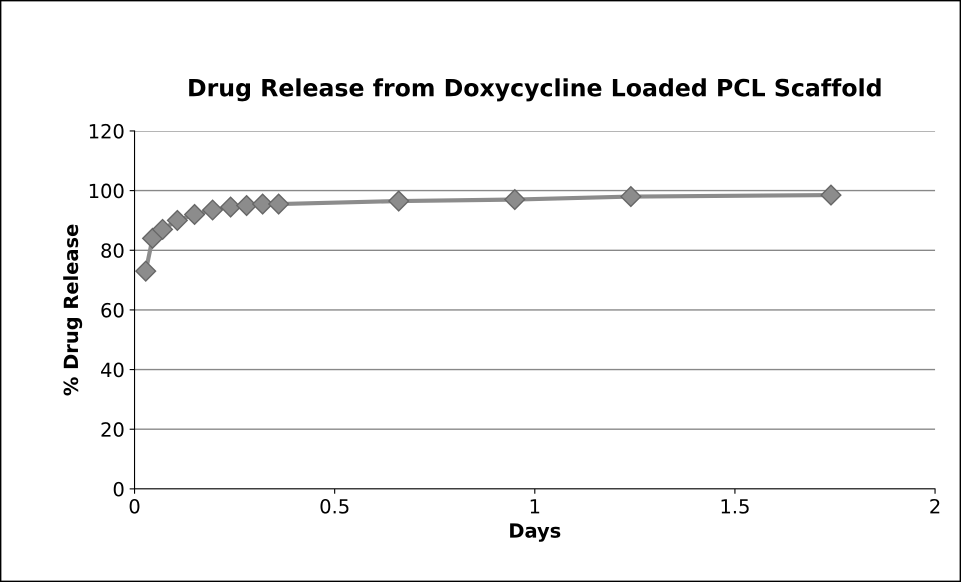  What do you see at coordinates (112, 370) in the screenshot?
I see `y-tick-label: 40` at bounding box center [112, 370].